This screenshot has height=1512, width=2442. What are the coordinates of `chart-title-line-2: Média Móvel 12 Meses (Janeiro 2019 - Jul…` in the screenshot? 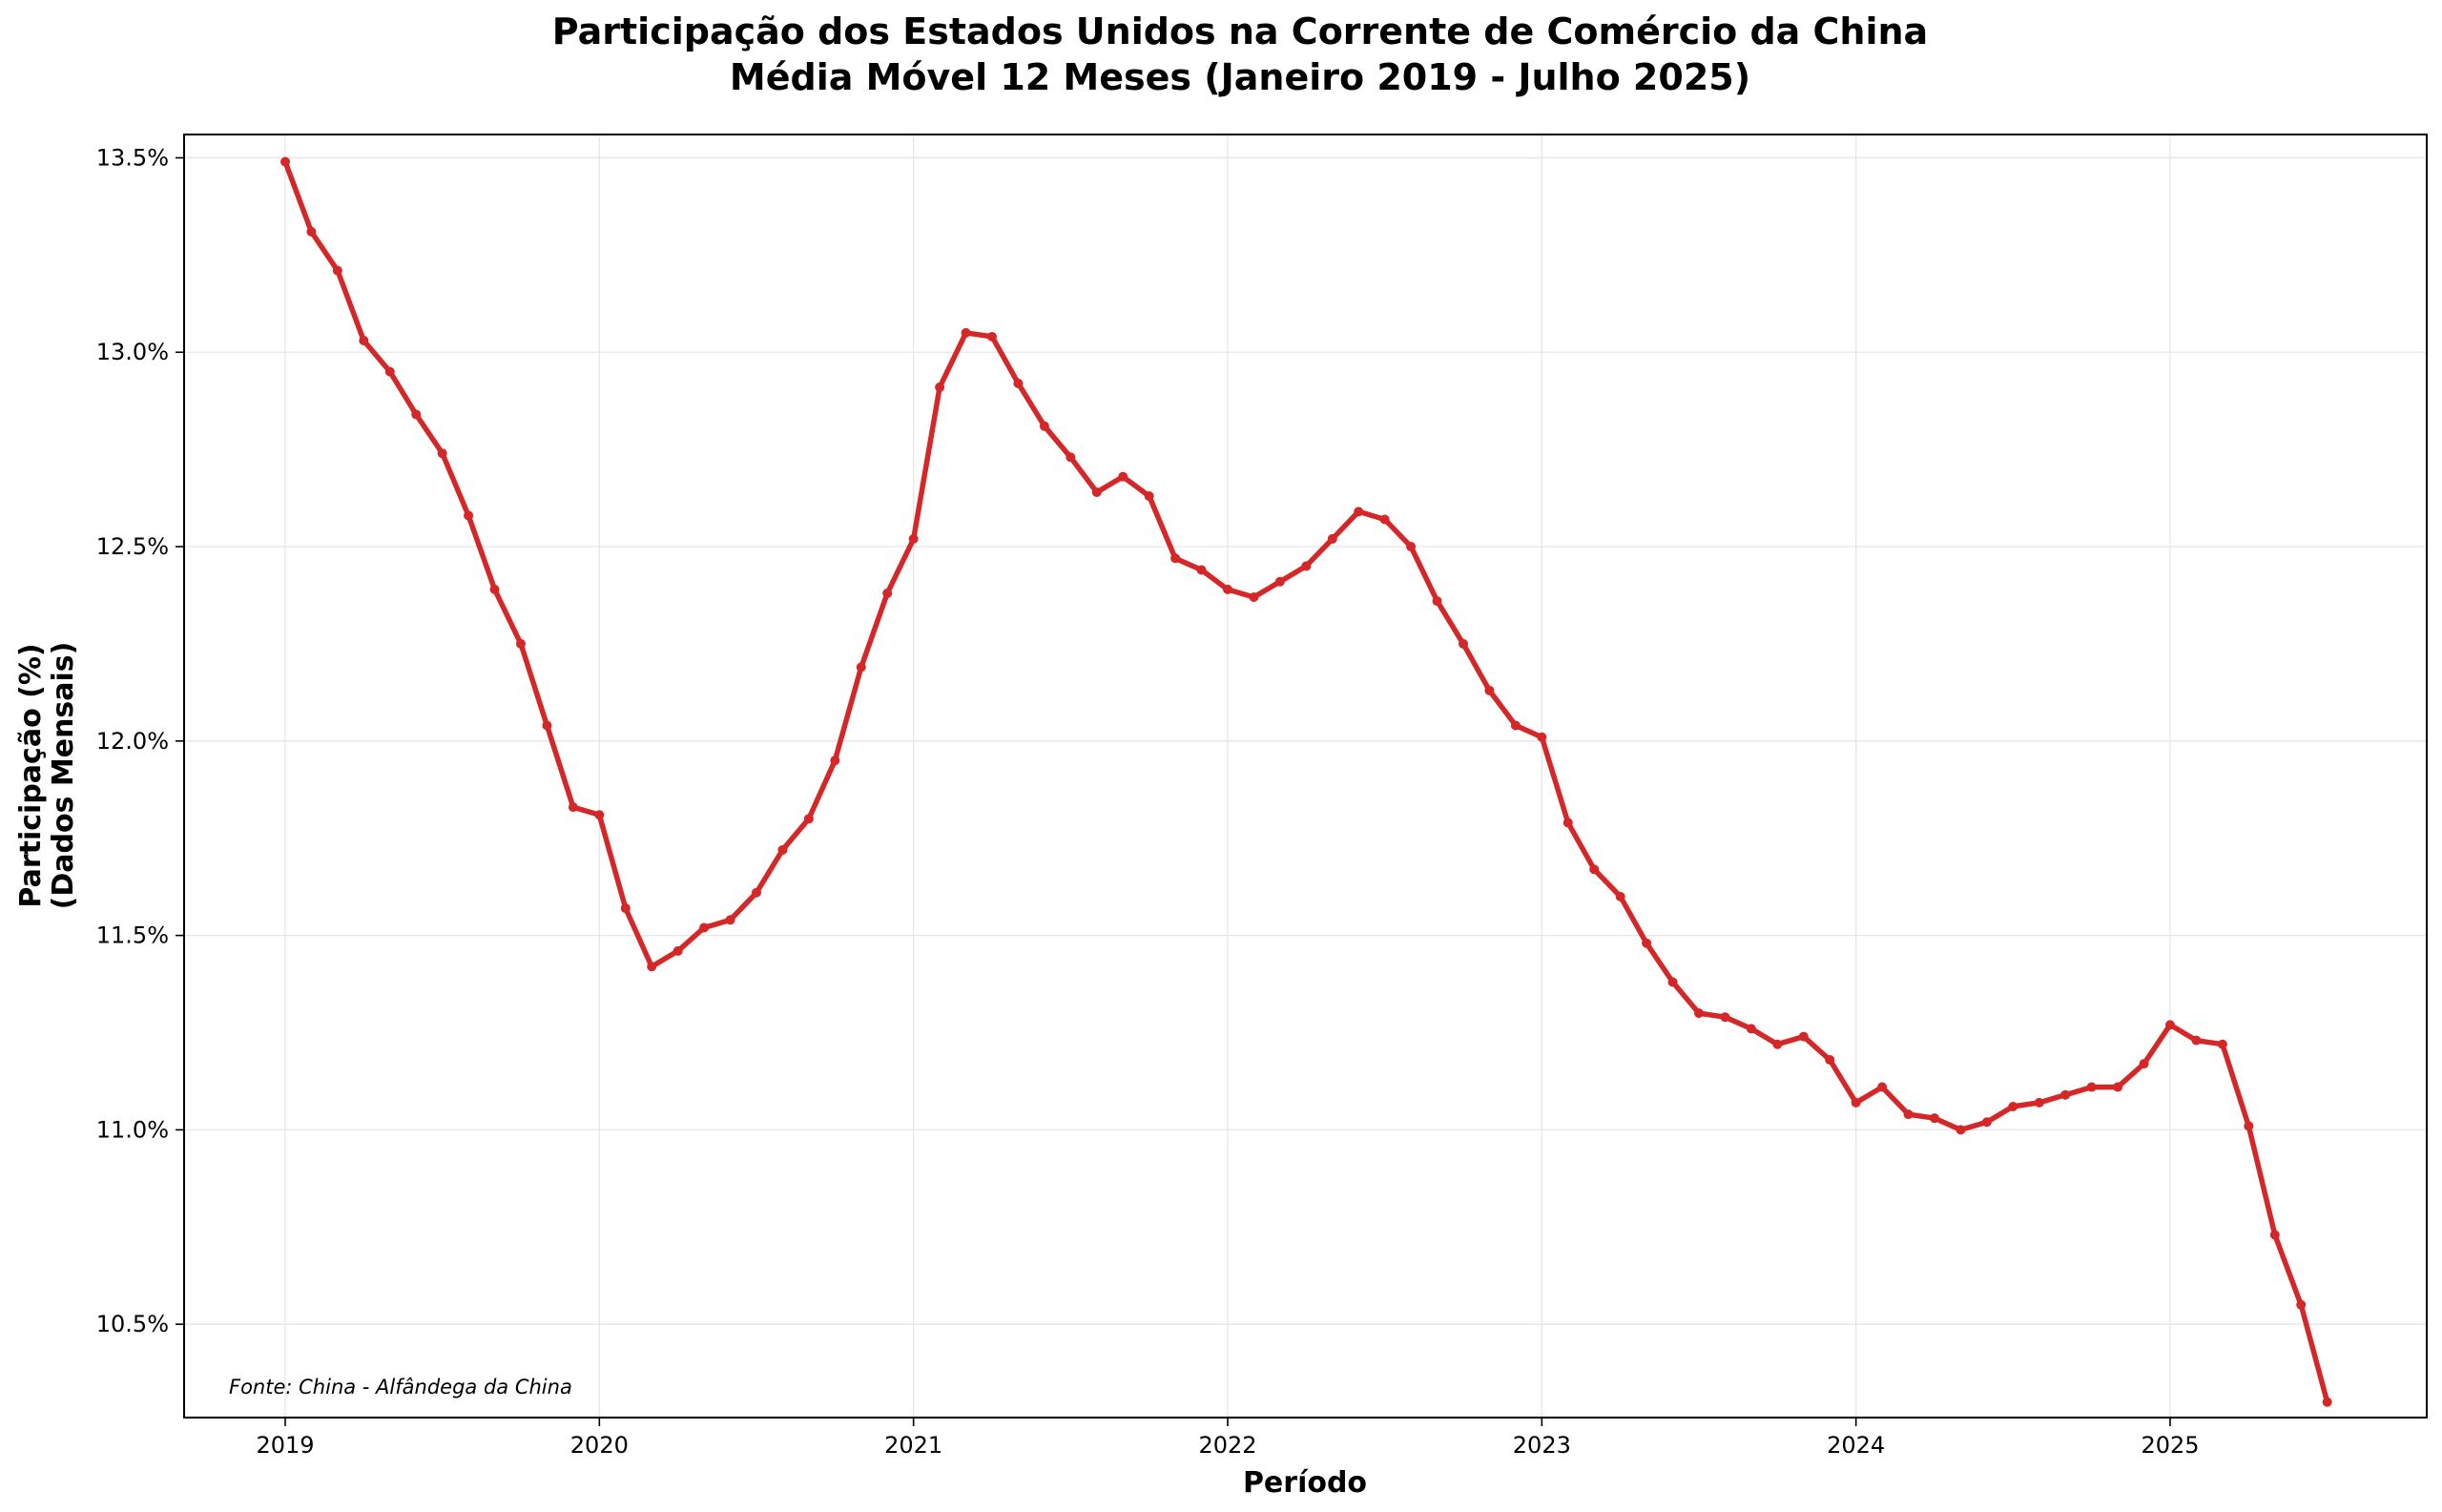 It's located at (1240, 77).